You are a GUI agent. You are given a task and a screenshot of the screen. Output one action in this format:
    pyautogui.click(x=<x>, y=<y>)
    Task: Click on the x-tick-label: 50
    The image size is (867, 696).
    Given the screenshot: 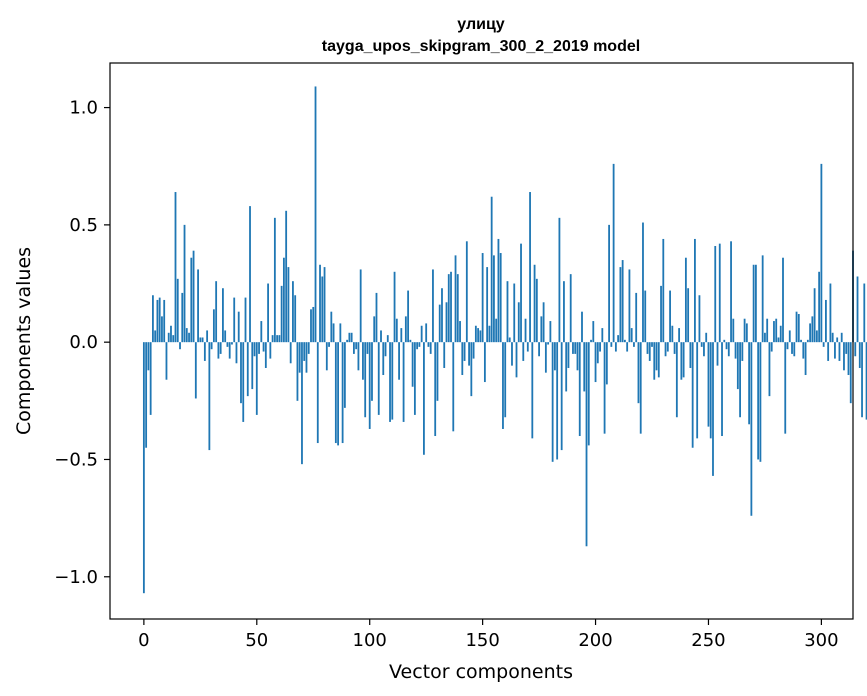 What is the action you would take?
    pyautogui.click(x=256, y=640)
    